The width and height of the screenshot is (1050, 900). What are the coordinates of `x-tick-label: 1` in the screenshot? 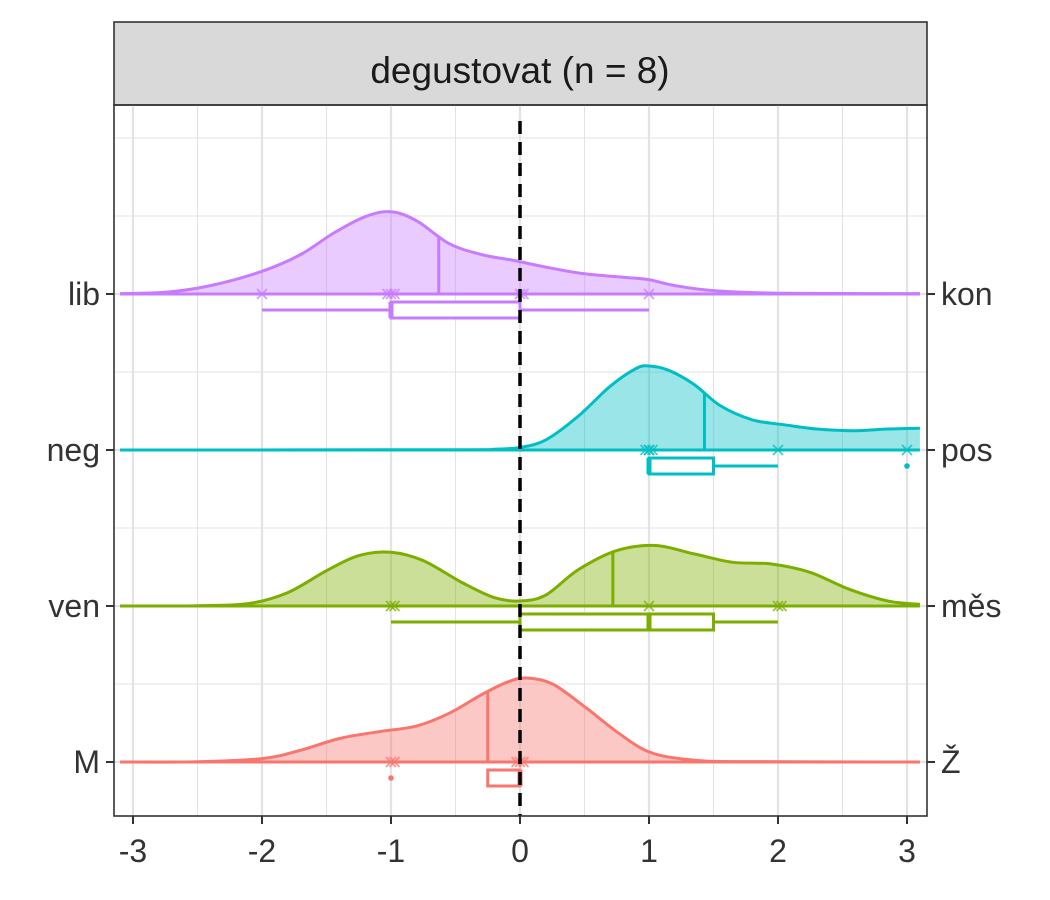 It's located at (649, 851).